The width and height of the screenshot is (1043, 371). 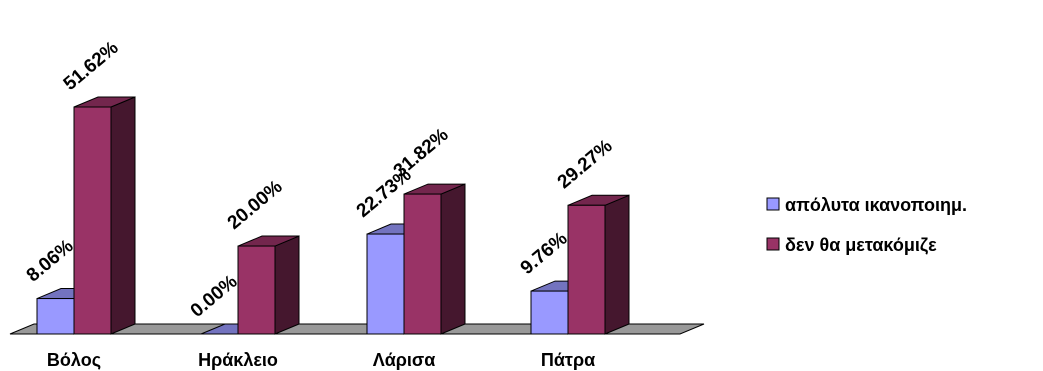 I want to click on data-label-0-1: 0.00%, so click(x=214, y=296).